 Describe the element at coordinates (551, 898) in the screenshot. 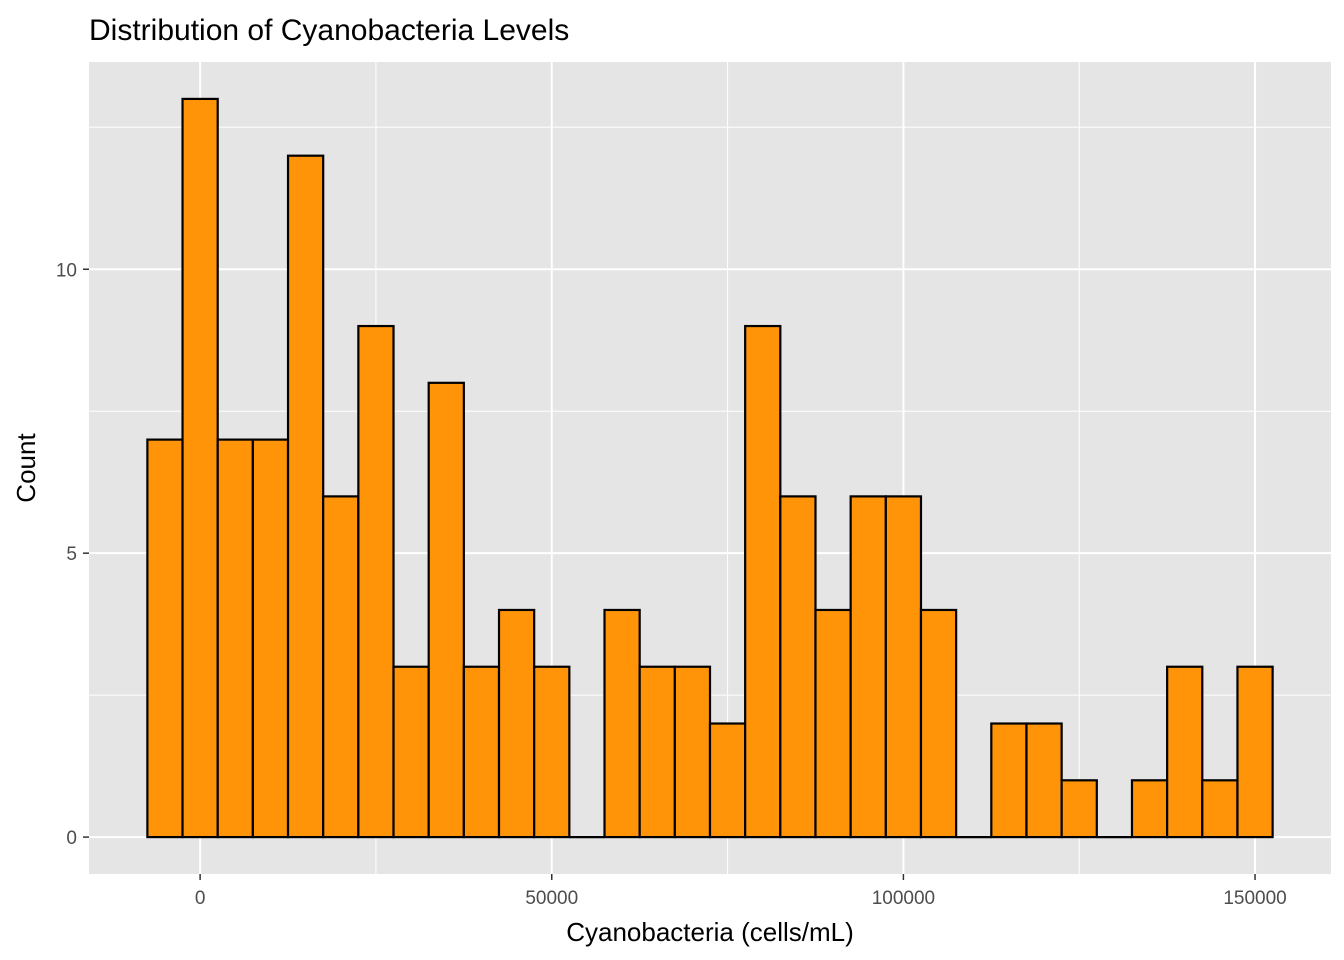

I see `x-tick-label: 50000` at that location.